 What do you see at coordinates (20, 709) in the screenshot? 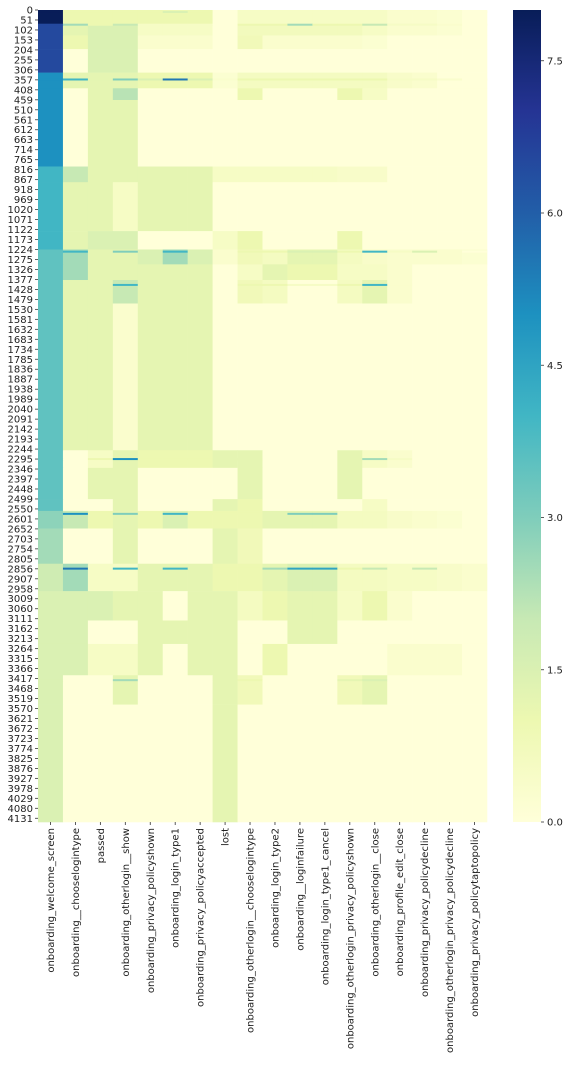
I see `y-tick-label: 3570` at bounding box center [20, 709].